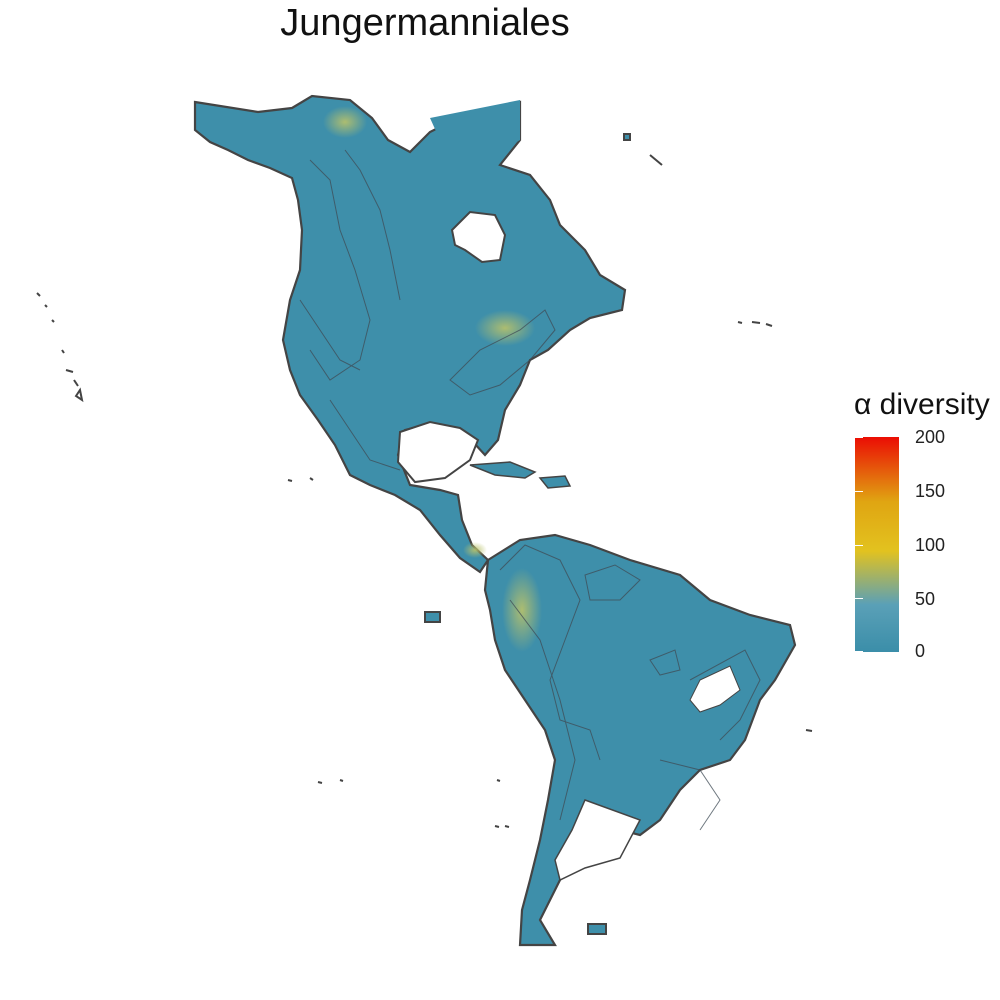 Image resolution: width=1000 pixels, height=1000 pixels. What do you see at coordinates (930, 545) in the screenshot?
I see `legend-tick-label: 100` at bounding box center [930, 545].